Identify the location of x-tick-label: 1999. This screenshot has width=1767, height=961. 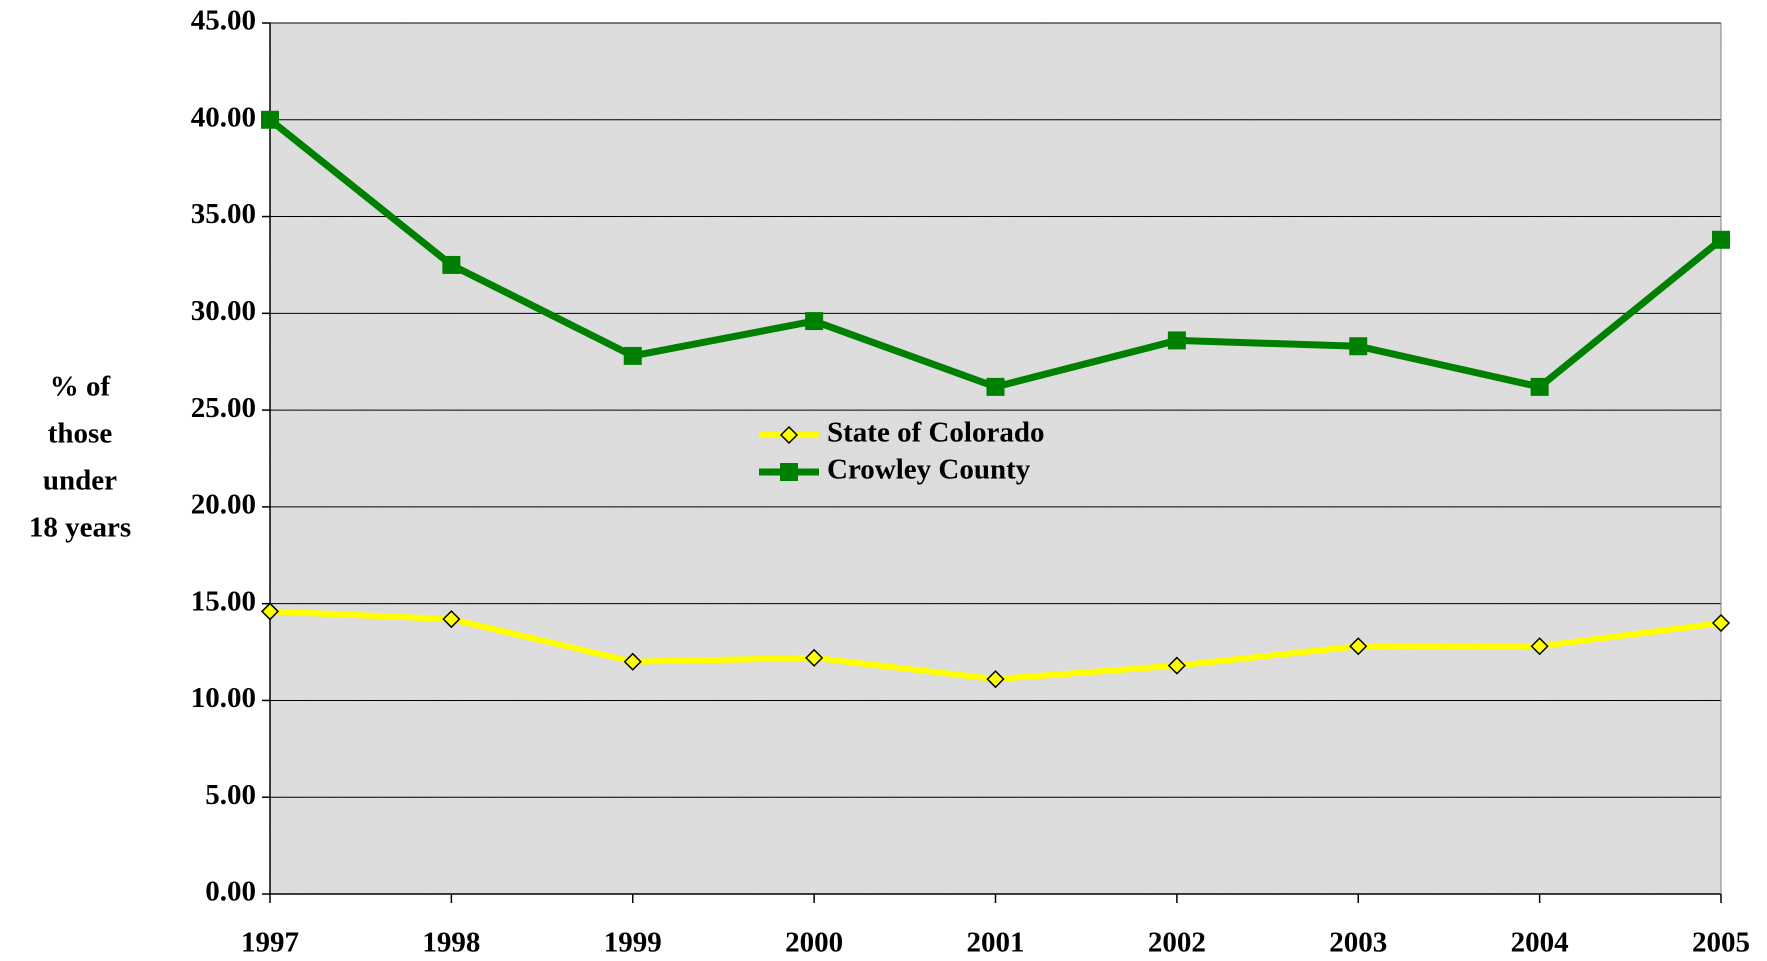
(633, 943).